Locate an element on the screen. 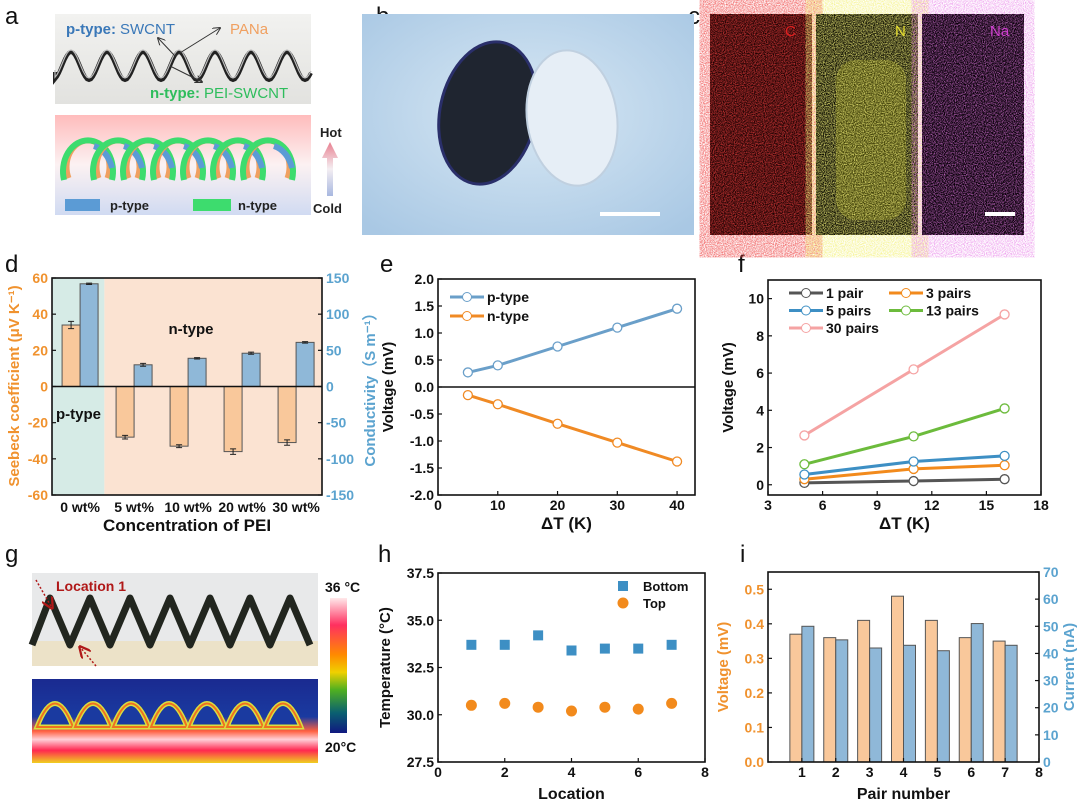 The width and height of the screenshot is (1080, 807). x-tick-label: 30 is located at coordinates (618, 505).